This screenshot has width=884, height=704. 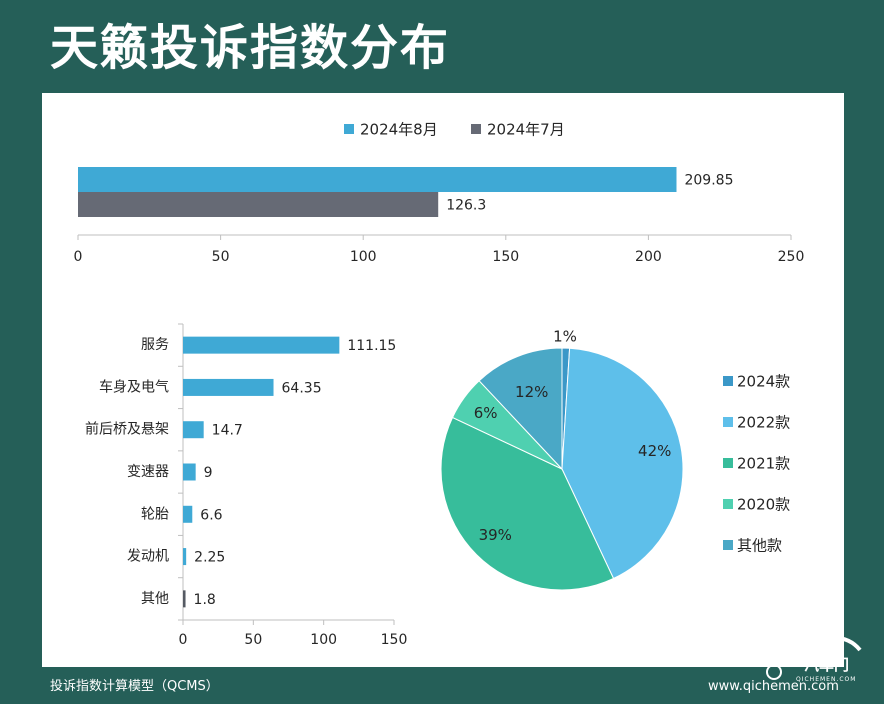 I want to click on category-value-label-6: 1.8, so click(x=205, y=600).